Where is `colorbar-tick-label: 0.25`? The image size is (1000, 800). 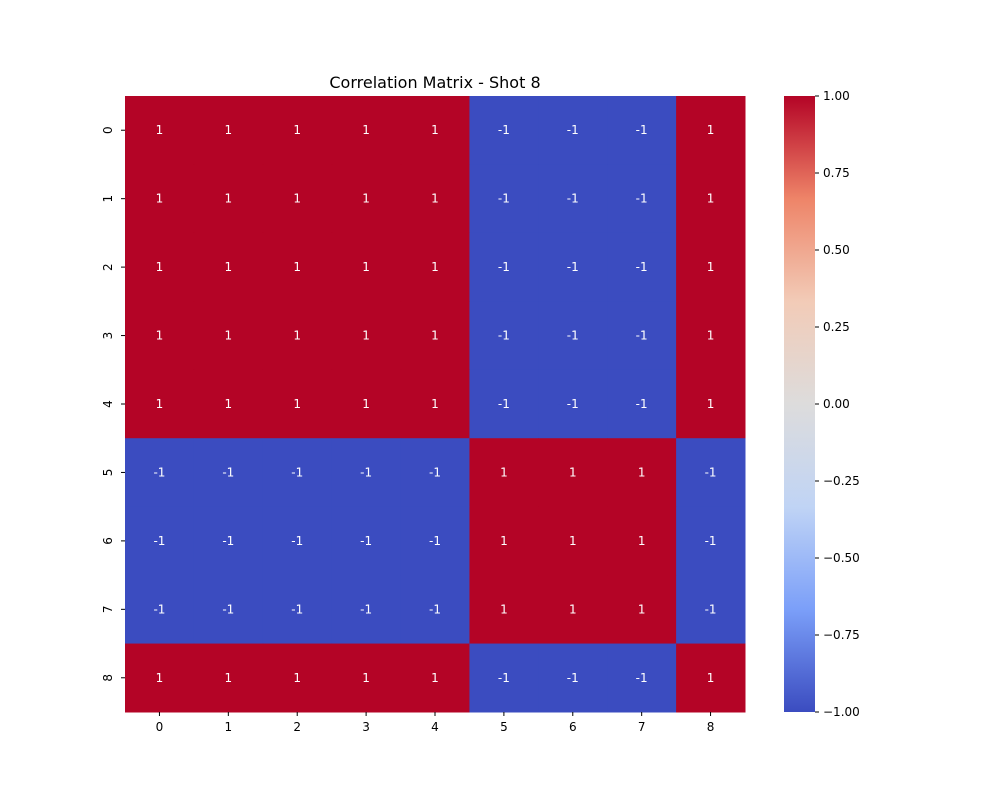 colorbar-tick-label: 0.25 is located at coordinates (836, 327).